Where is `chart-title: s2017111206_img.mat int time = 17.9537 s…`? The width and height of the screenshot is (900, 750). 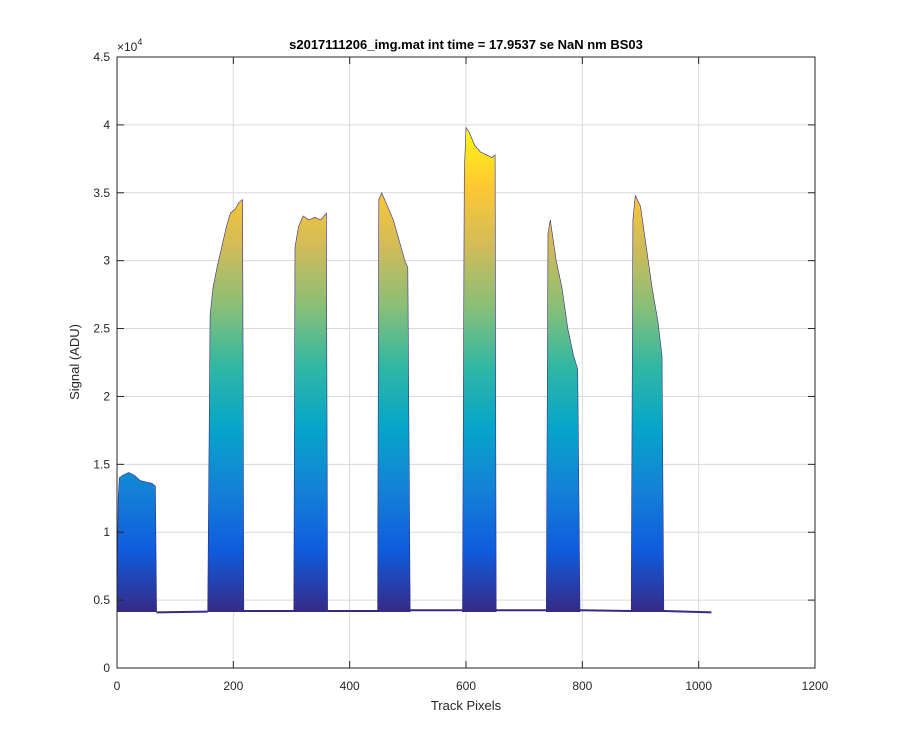 chart-title: s2017111206_img.mat int time = 17.9537 s… is located at coordinates (466, 44).